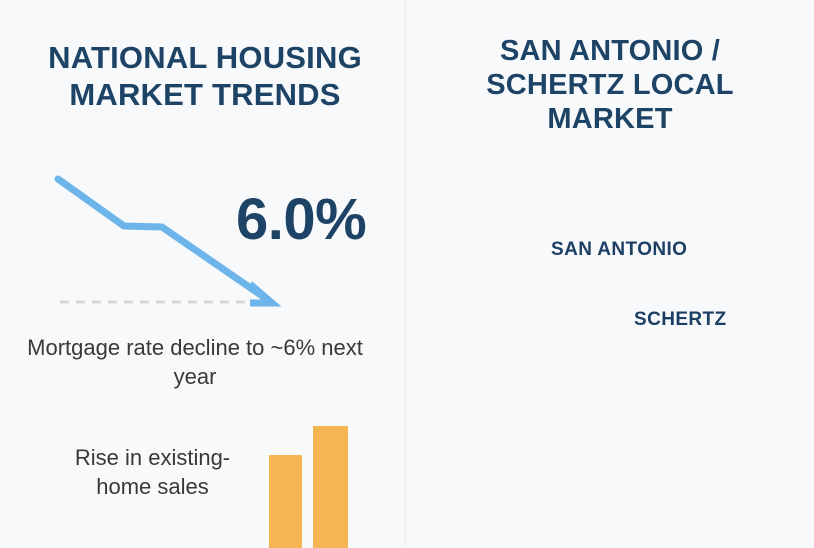 The height and width of the screenshot is (548, 814). Describe the element at coordinates (308, 487) in the screenshot. I see `existing-home-sales-bar-chart` at that location.